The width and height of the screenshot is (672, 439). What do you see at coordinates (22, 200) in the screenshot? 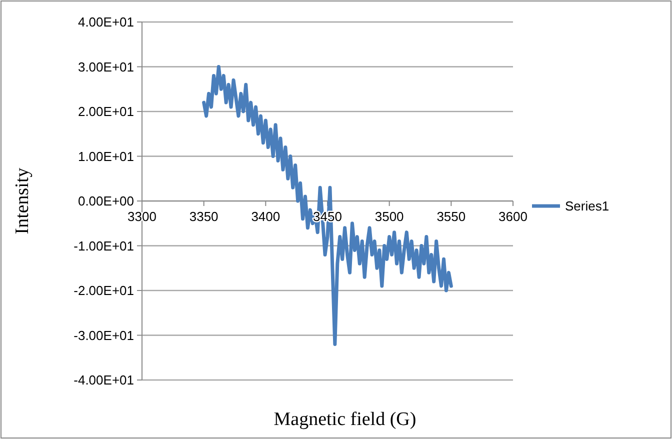
I see `y-axis-title: Intensity` at bounding box center [22, 200].